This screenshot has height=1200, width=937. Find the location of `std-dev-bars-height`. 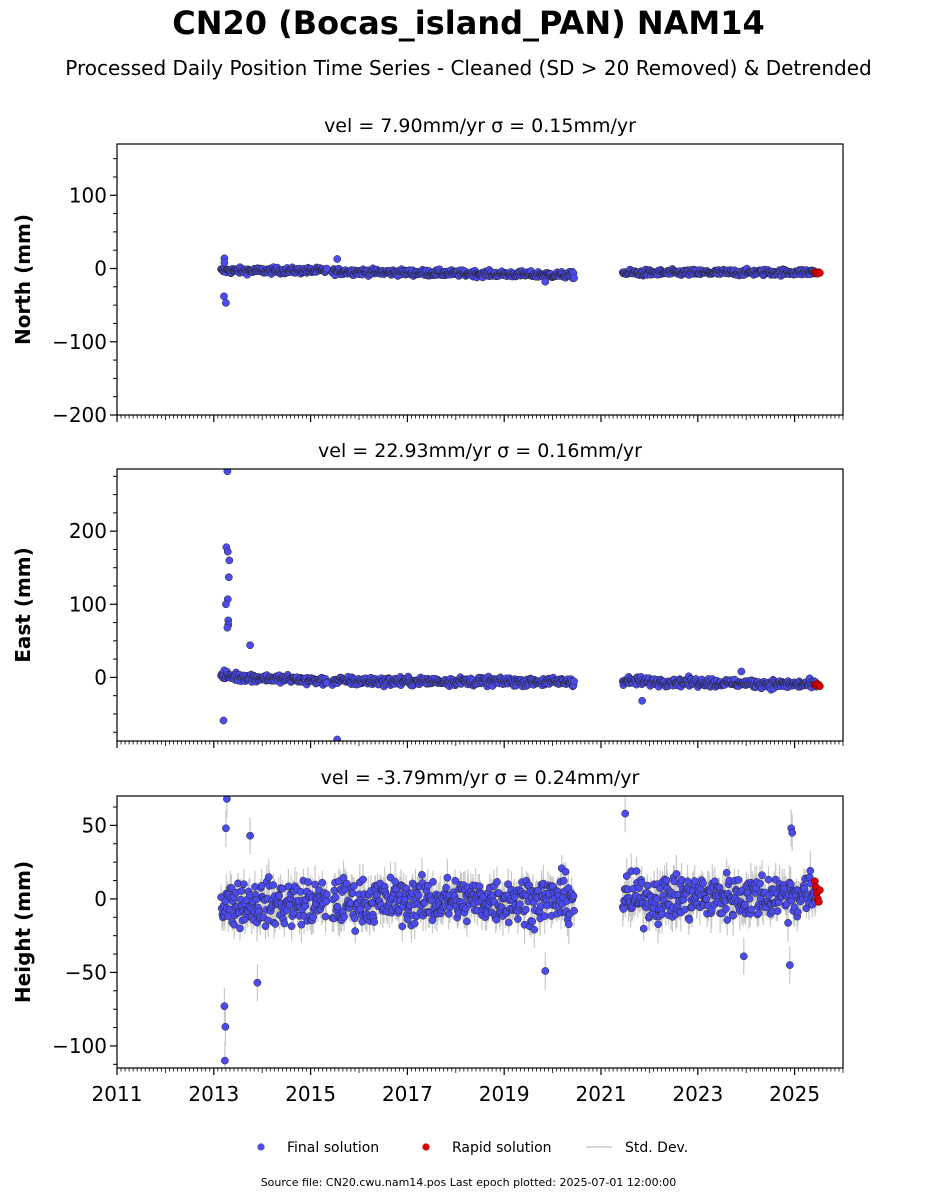

std-dev-bars-height is located at coordinates (518, 932).